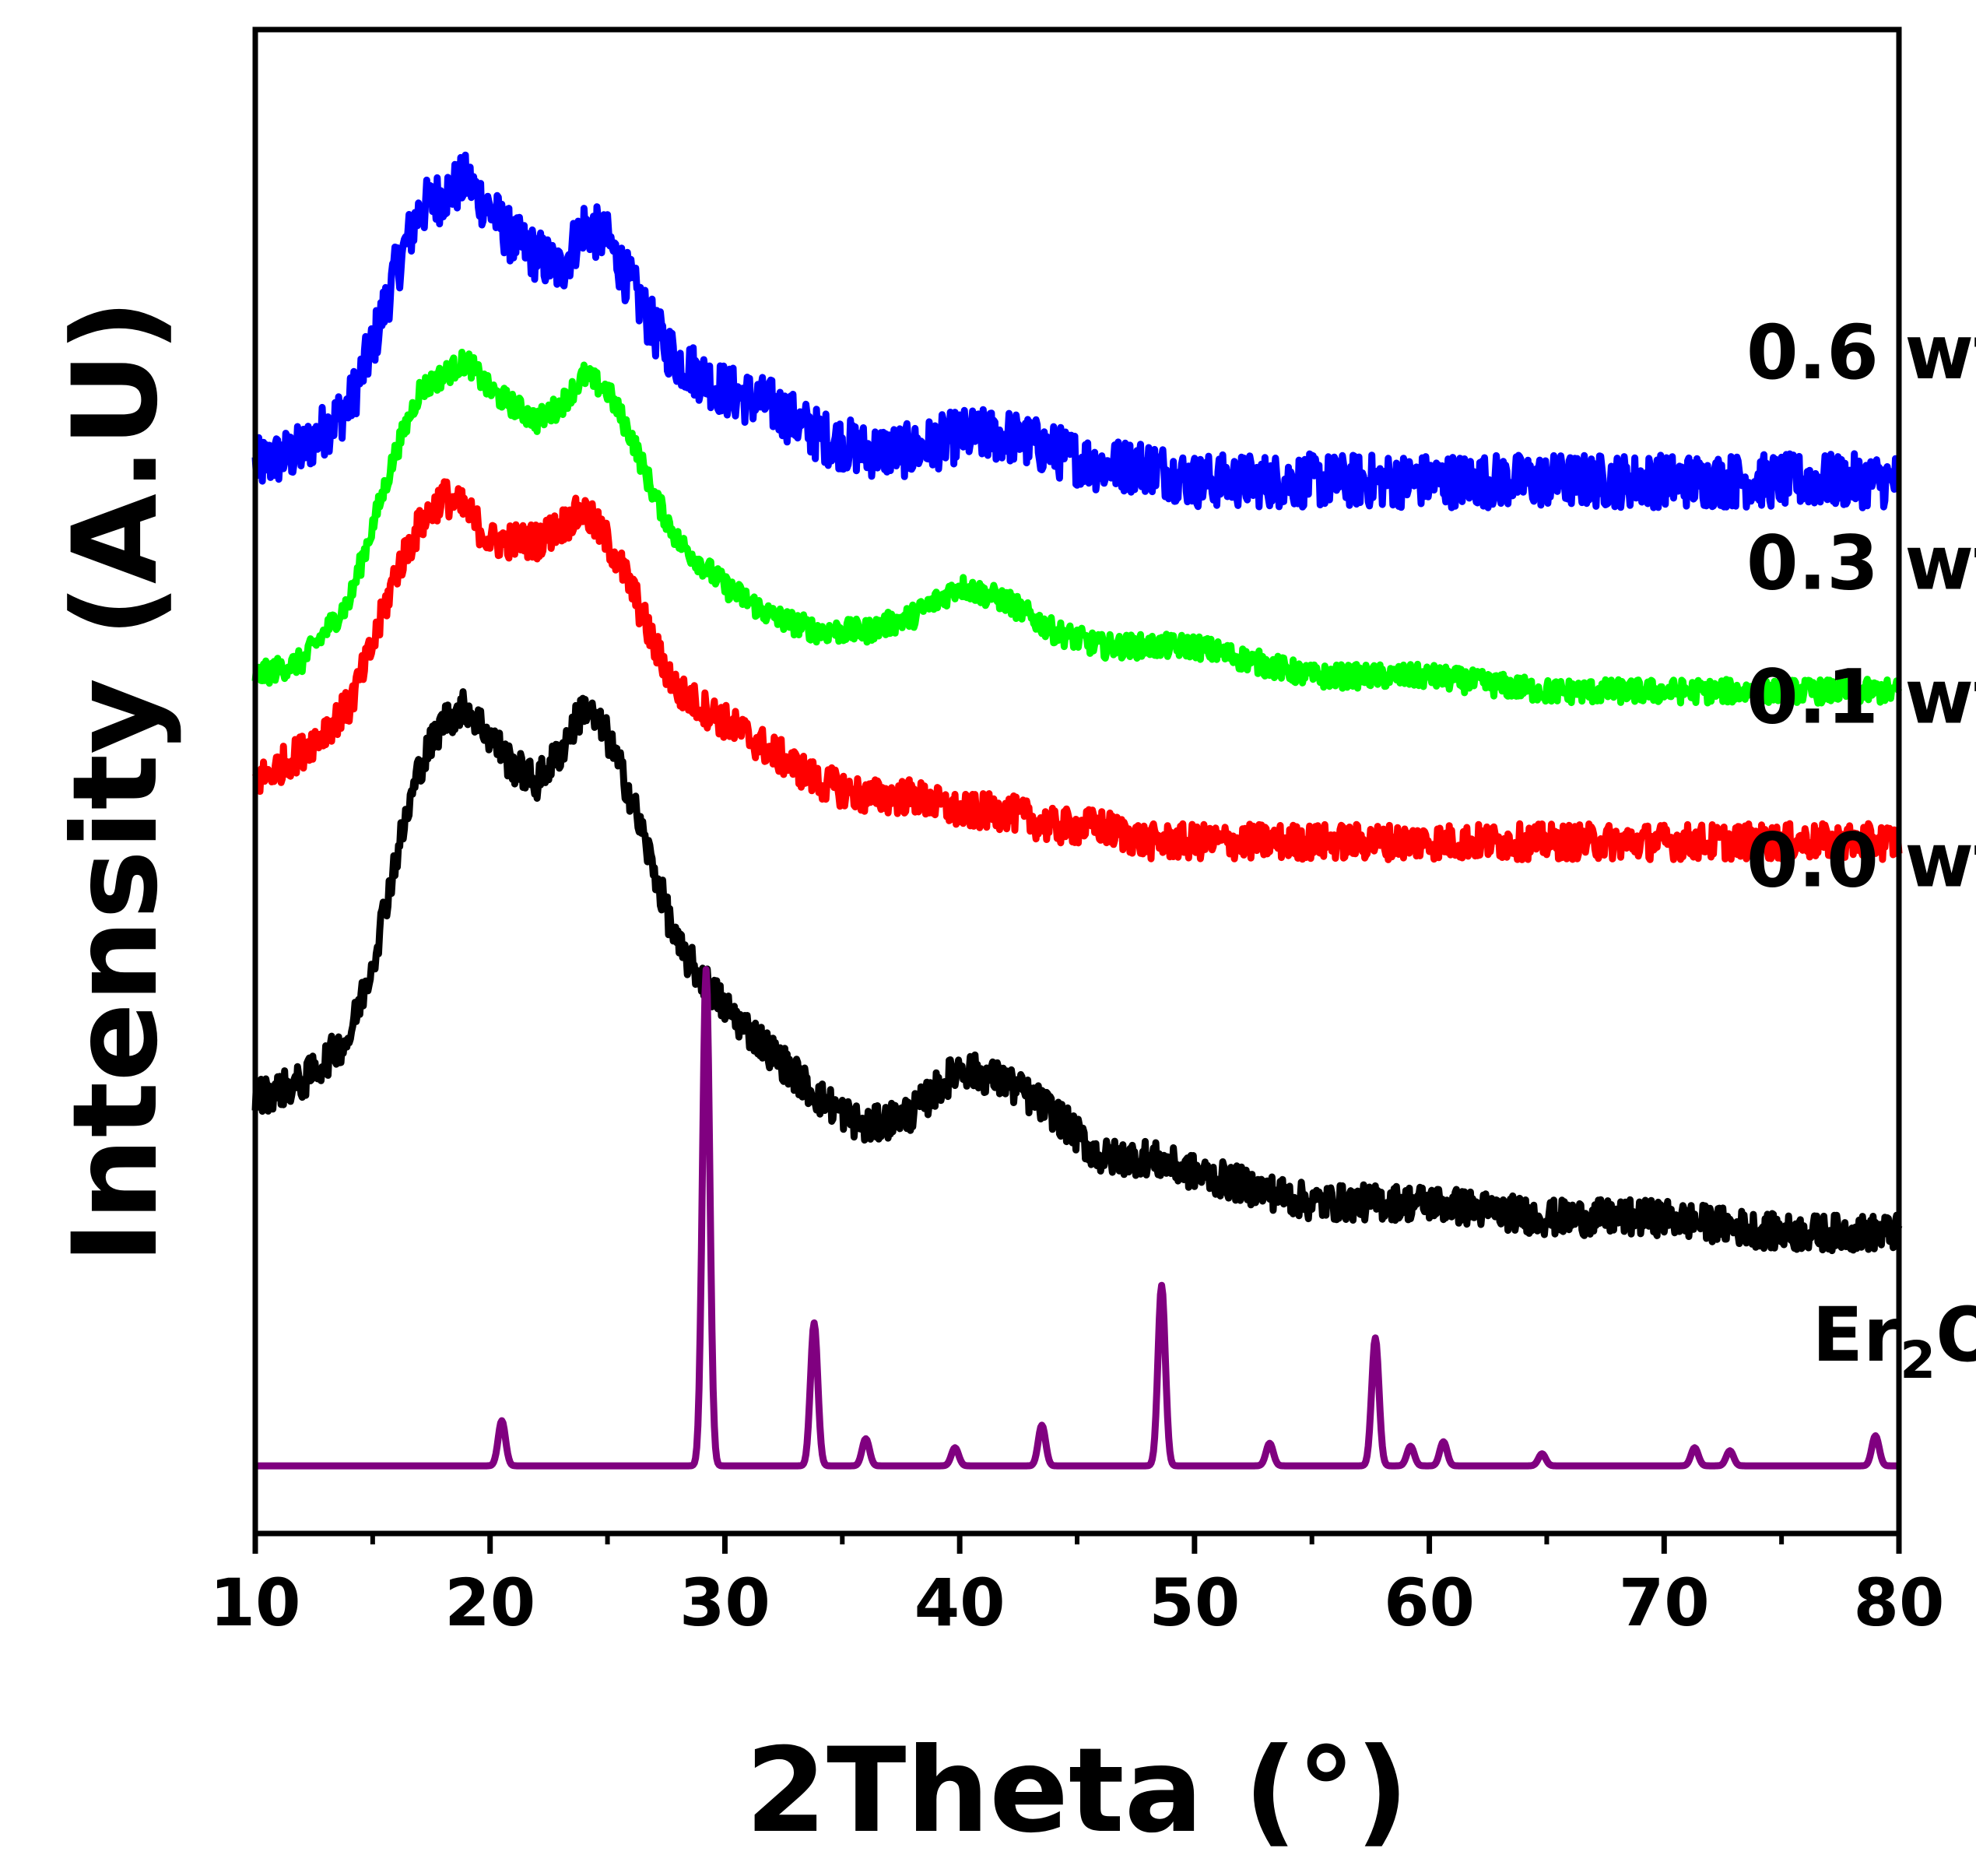  Describe the element at coordinates (1077, 1603) in the screenshot. I see `x-axis-tick-labels: 10 20 30 40 50 60 70 80` at that location.